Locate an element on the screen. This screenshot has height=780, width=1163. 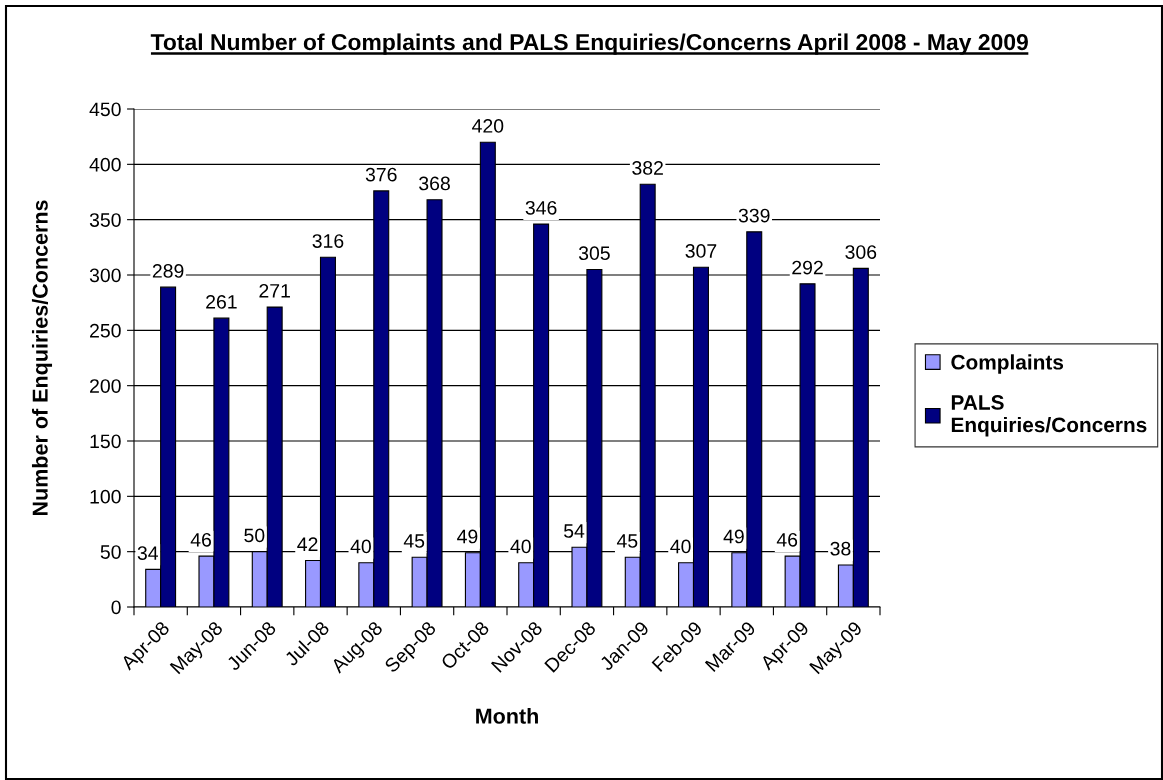
data-label: 316 is located at coordinates (328, 241).